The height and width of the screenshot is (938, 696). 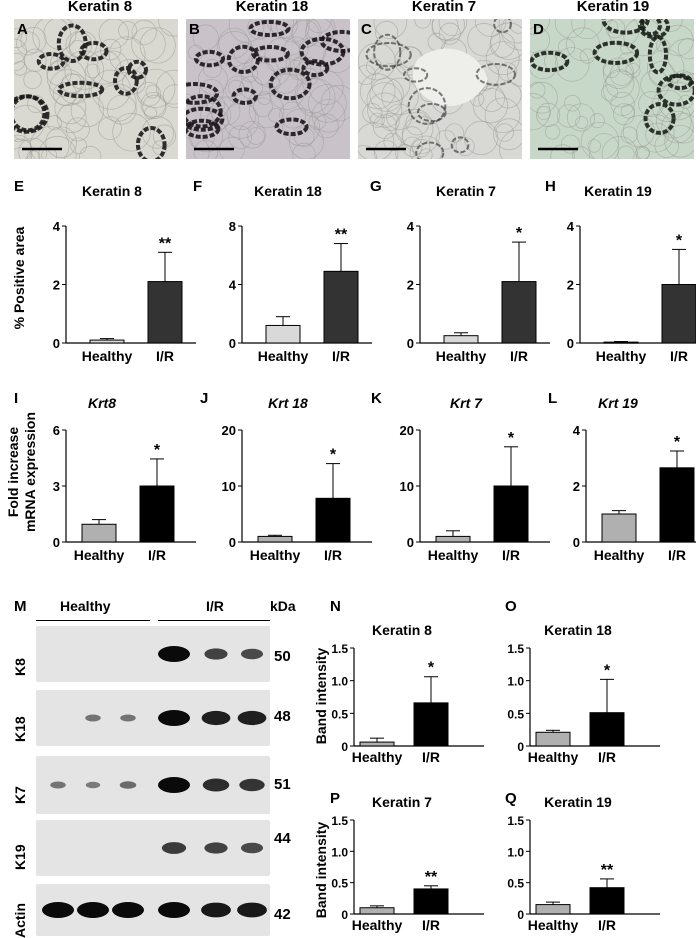 I want to click on panel-letter-d: D, so click(x=538, y=29).